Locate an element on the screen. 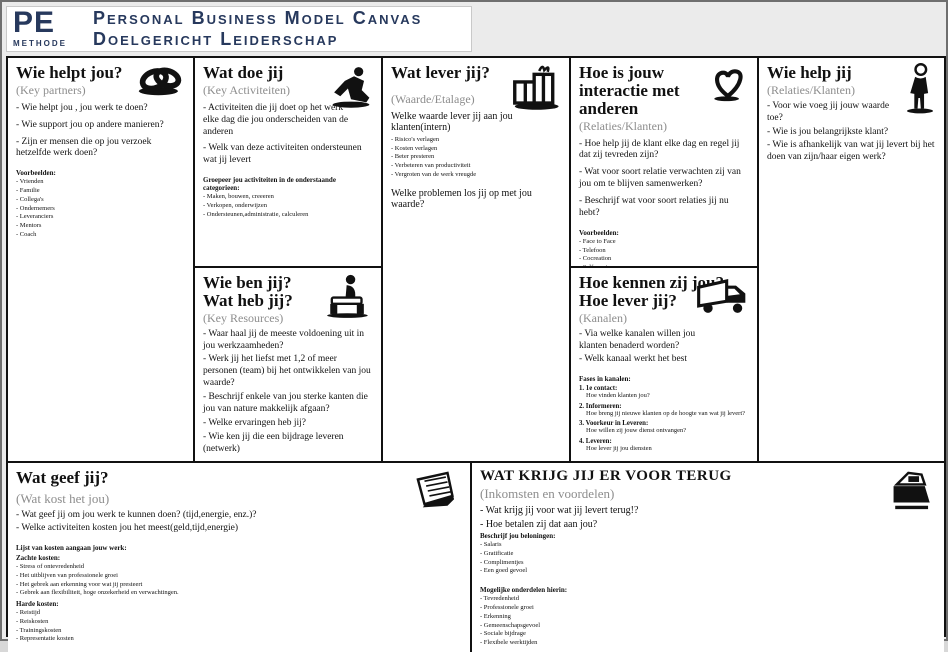  question: - Voor wie voeg jij jouw waarde toe? is located at coordinates (828, 111).